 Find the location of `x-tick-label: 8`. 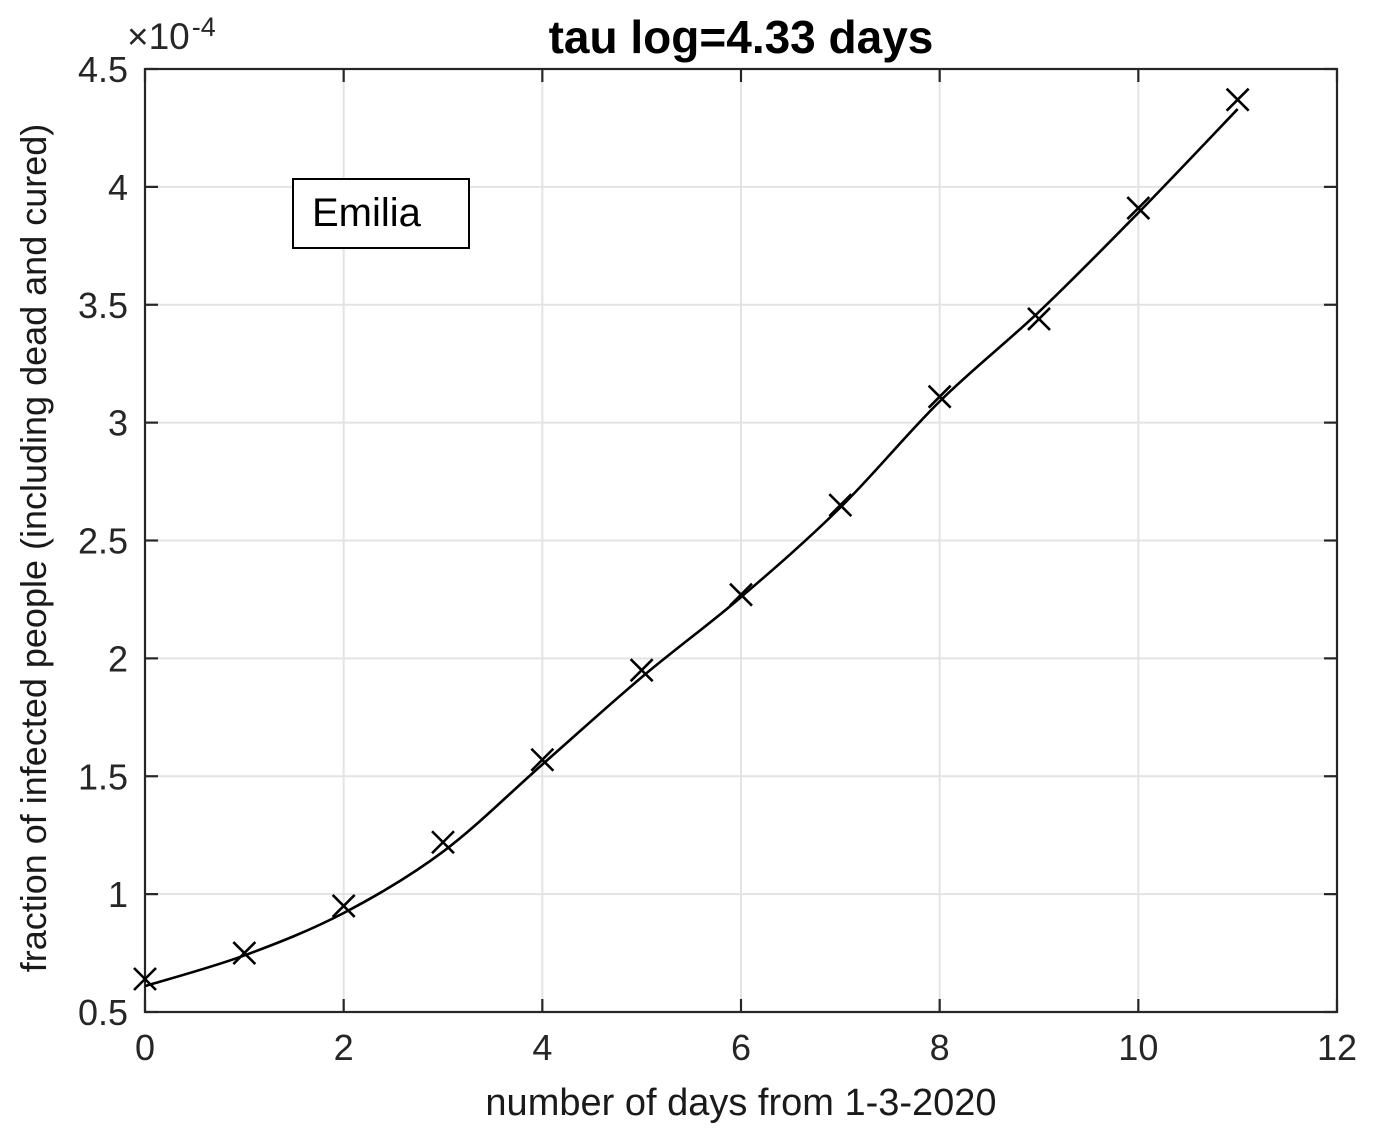

x-tick-label: 8 is located at coordinates (940, 1047).